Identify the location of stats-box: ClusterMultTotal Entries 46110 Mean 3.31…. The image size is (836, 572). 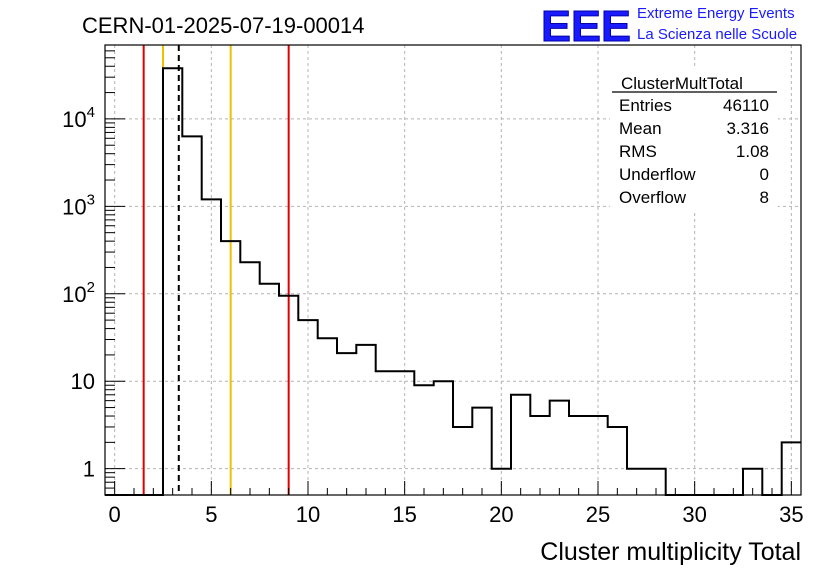
(694, 139).